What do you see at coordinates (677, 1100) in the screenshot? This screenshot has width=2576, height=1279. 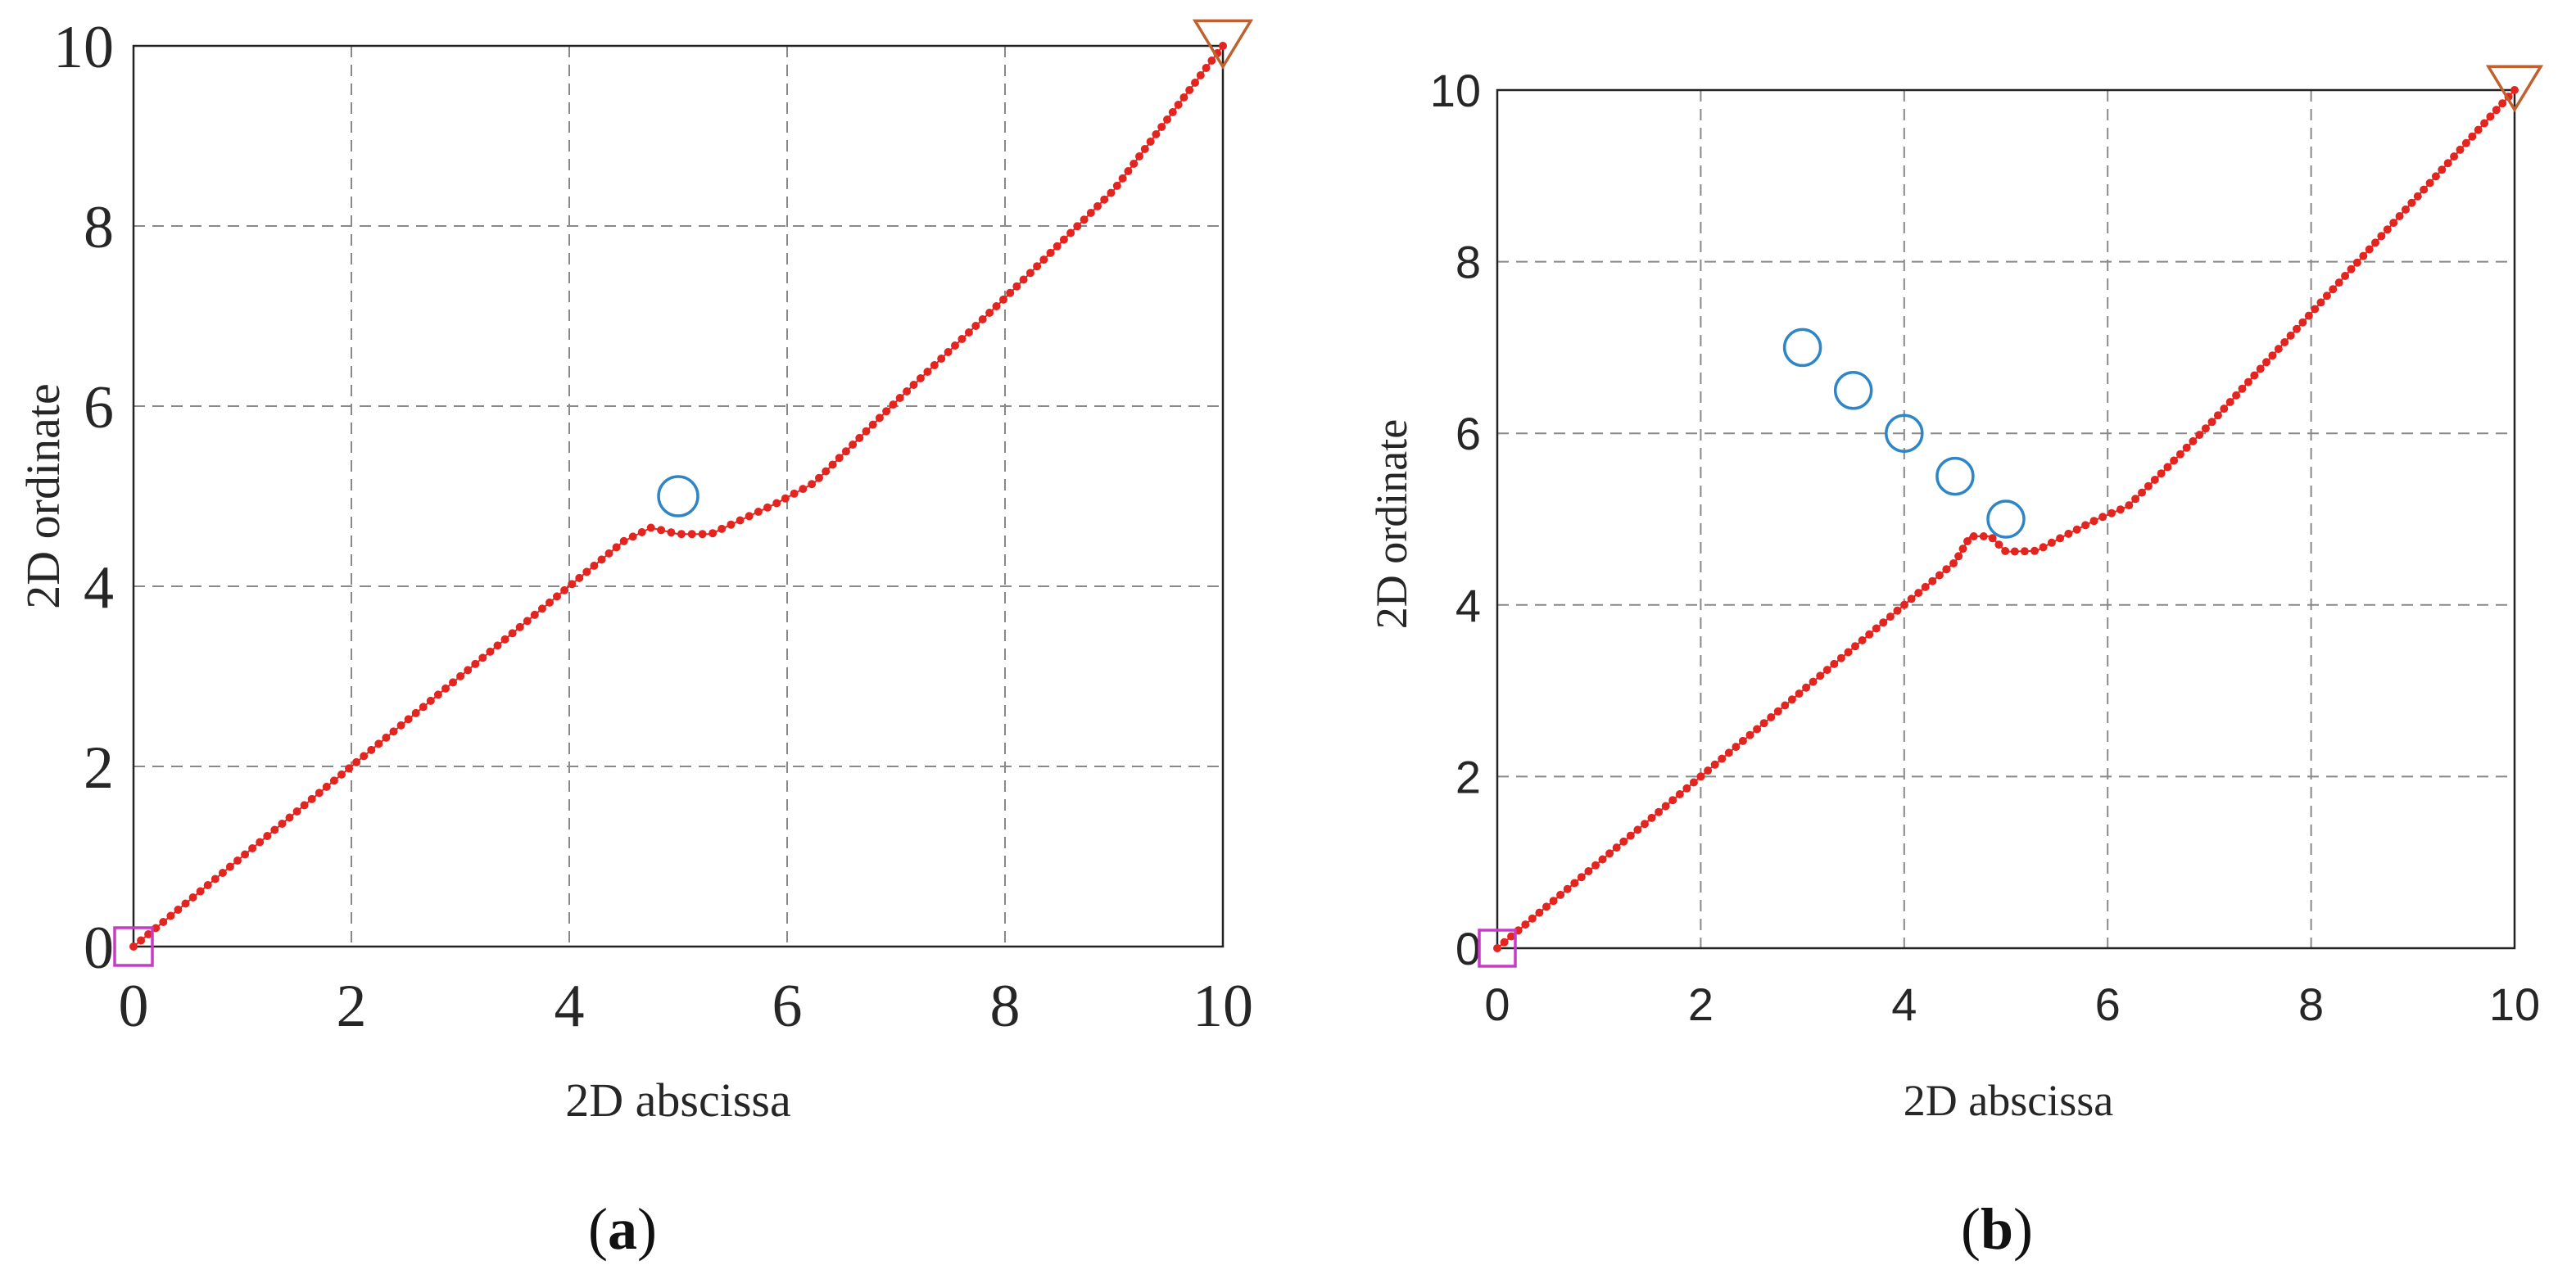 I see `x-axis-label: 2D abscissa` at bounding box center [677, 1100].